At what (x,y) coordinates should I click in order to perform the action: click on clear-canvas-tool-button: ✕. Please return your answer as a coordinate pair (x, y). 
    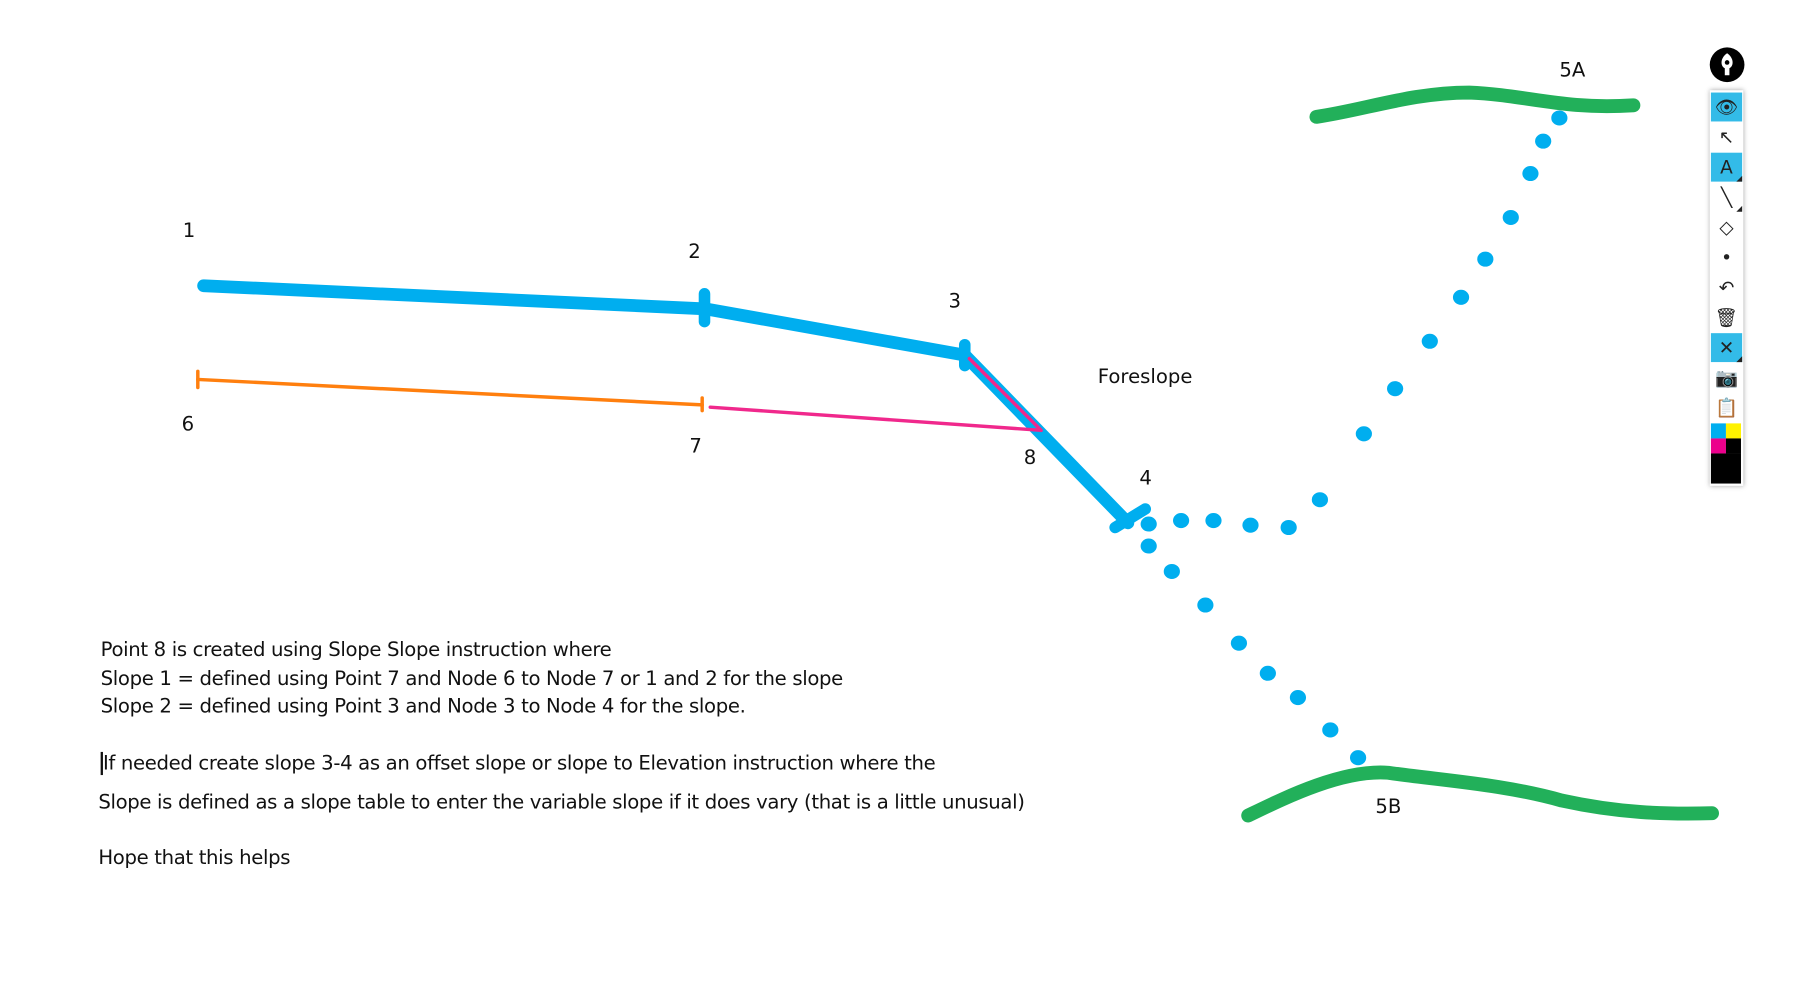
    Looking at the image, I should click on (1726, 348).